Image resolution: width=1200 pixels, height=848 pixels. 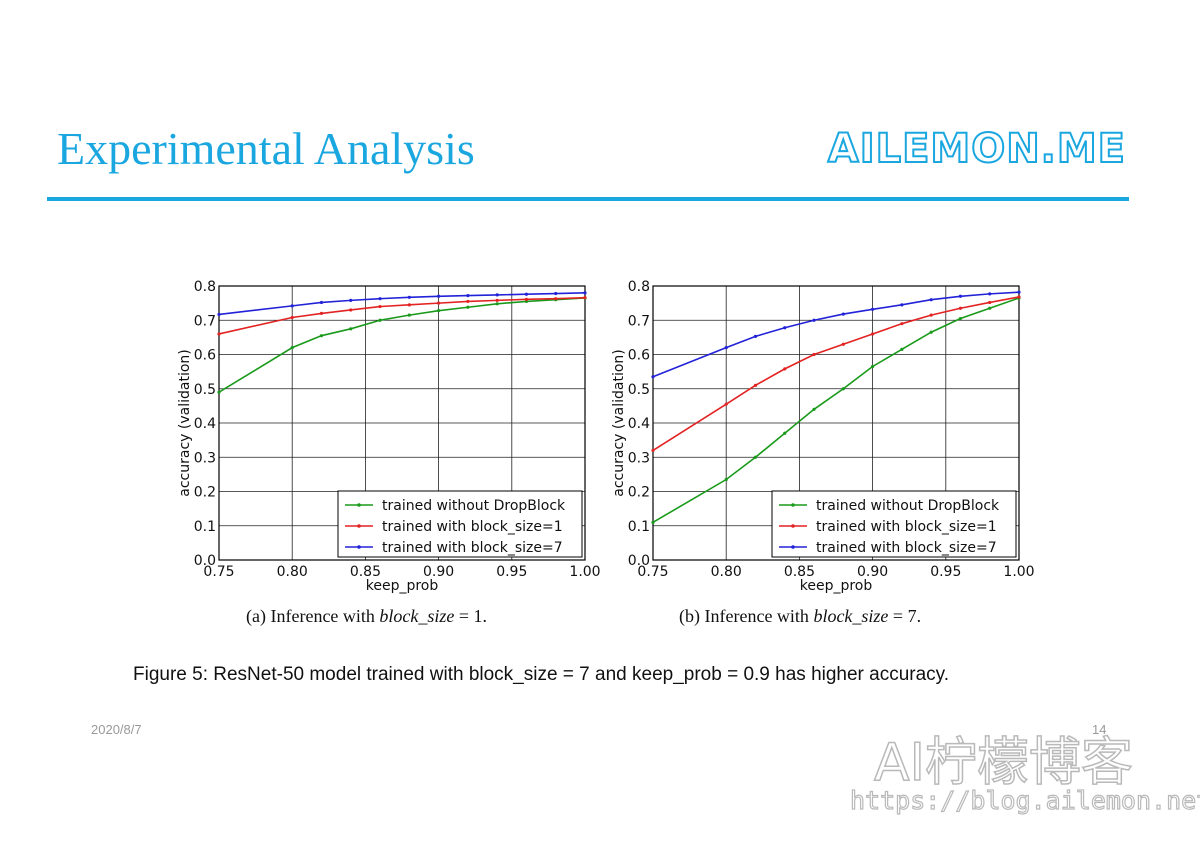 I want to click on brand-logo: AILEMON.ME, so click(x=976, y=149).